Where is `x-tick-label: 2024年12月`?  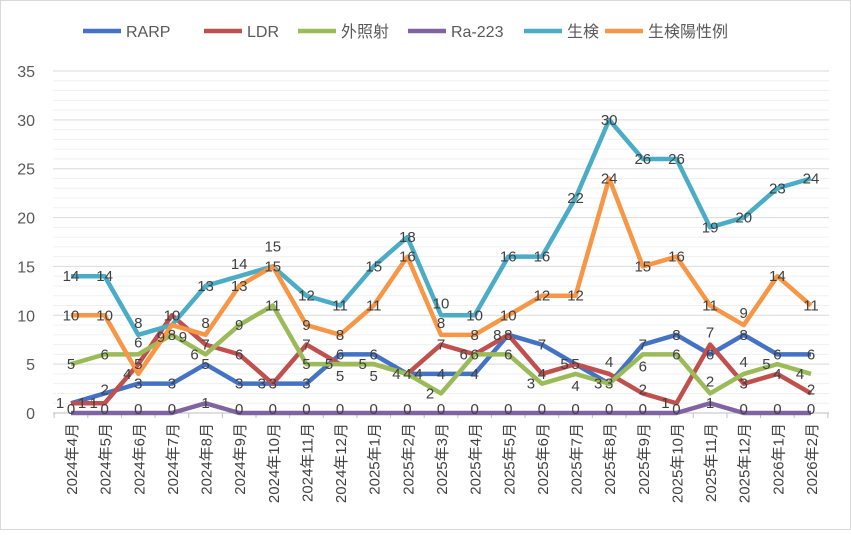
x-tick-label: 2024年12月 is located at coordinates (341, 463).